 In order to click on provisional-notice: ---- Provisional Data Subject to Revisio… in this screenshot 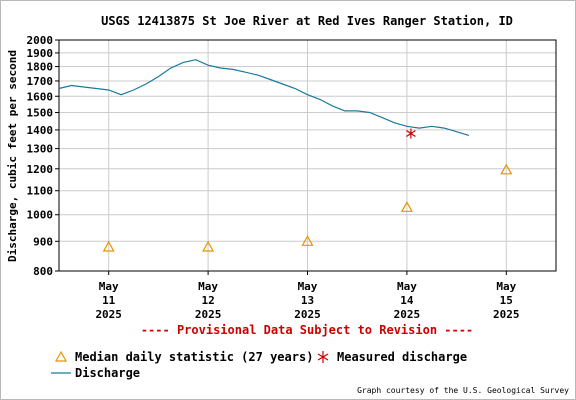, I will do `click(307, 330)`.